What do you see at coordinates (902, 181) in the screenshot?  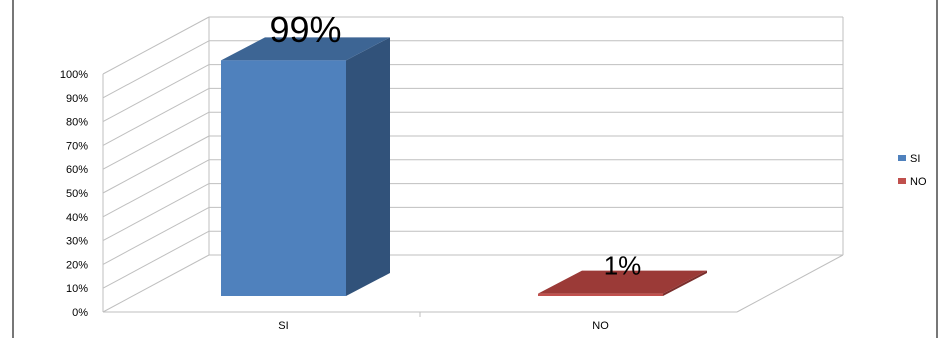 I see `legend-swatch-no` at bounding box center [902, 181].